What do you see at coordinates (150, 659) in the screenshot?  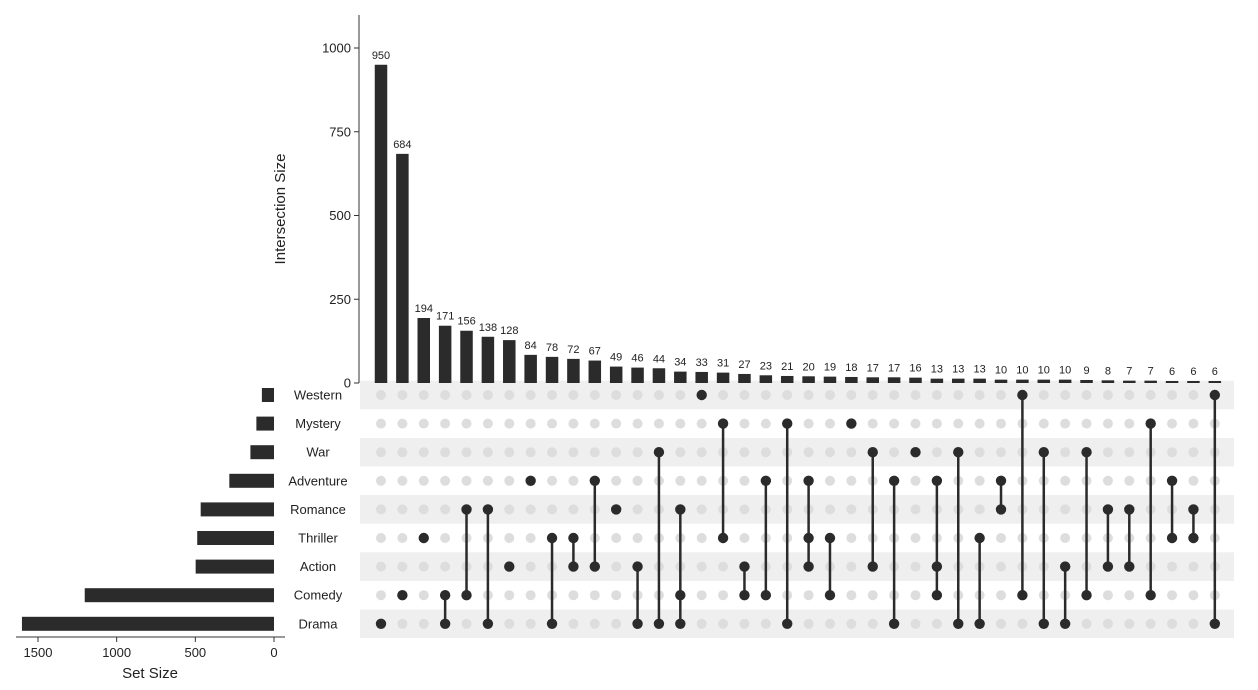 I see `set-size-axis: 1500 1000 500 0 Set Size` at bounding box center [150, 659].